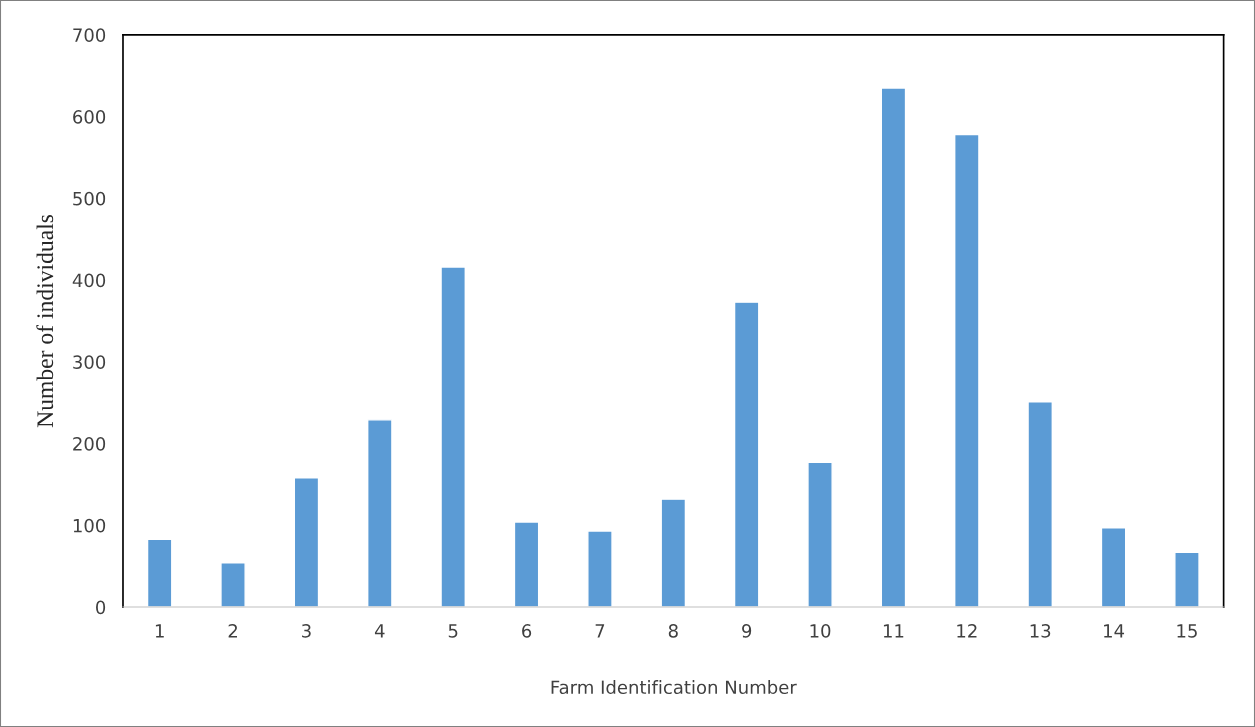  What do you see at coordinates (45, 321) in the screenshot?
I see `y-axis-title: Number of individuals` at bounding box center [45, 321].